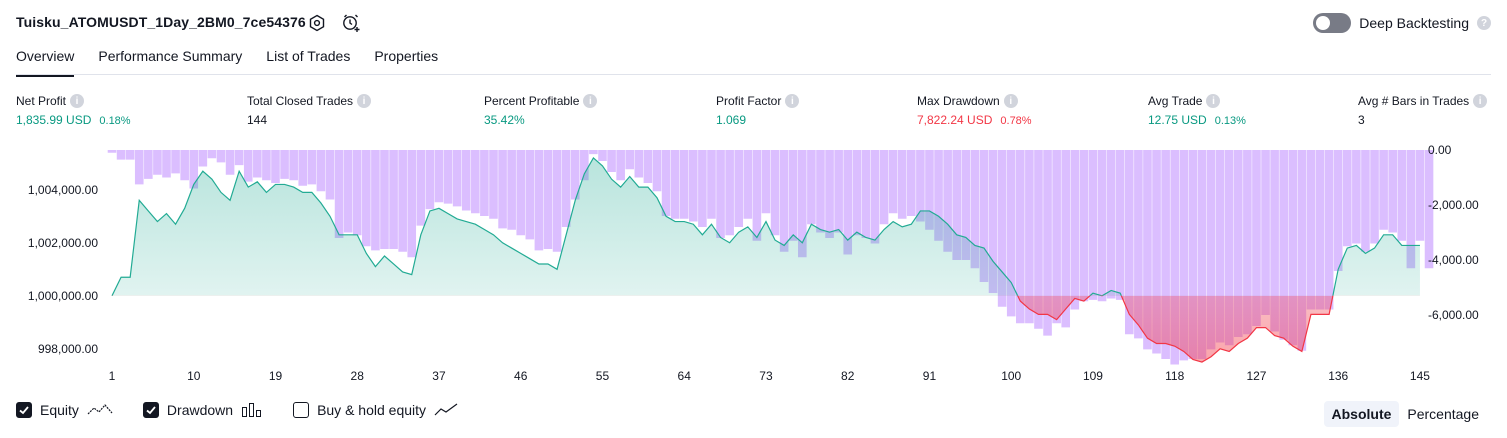 Image resolution: width=1507 pixels, height=438 pixels. What do you see at coordinates (1332, 23) in the screenshot?
I see `deep-backtesting-toggle` at bounding box center [1332, 23].